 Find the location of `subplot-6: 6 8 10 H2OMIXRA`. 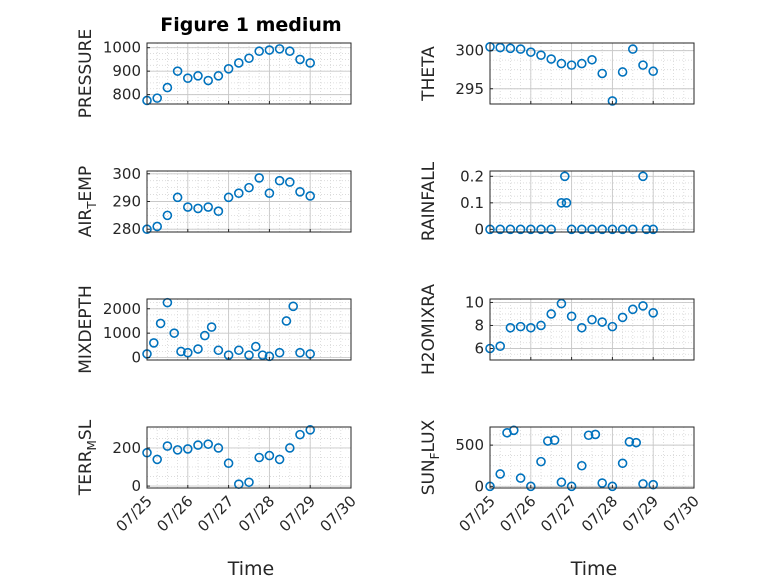

subplot-6: 6 8 10 H2OMIXRA is located at coordinates (557, 329).